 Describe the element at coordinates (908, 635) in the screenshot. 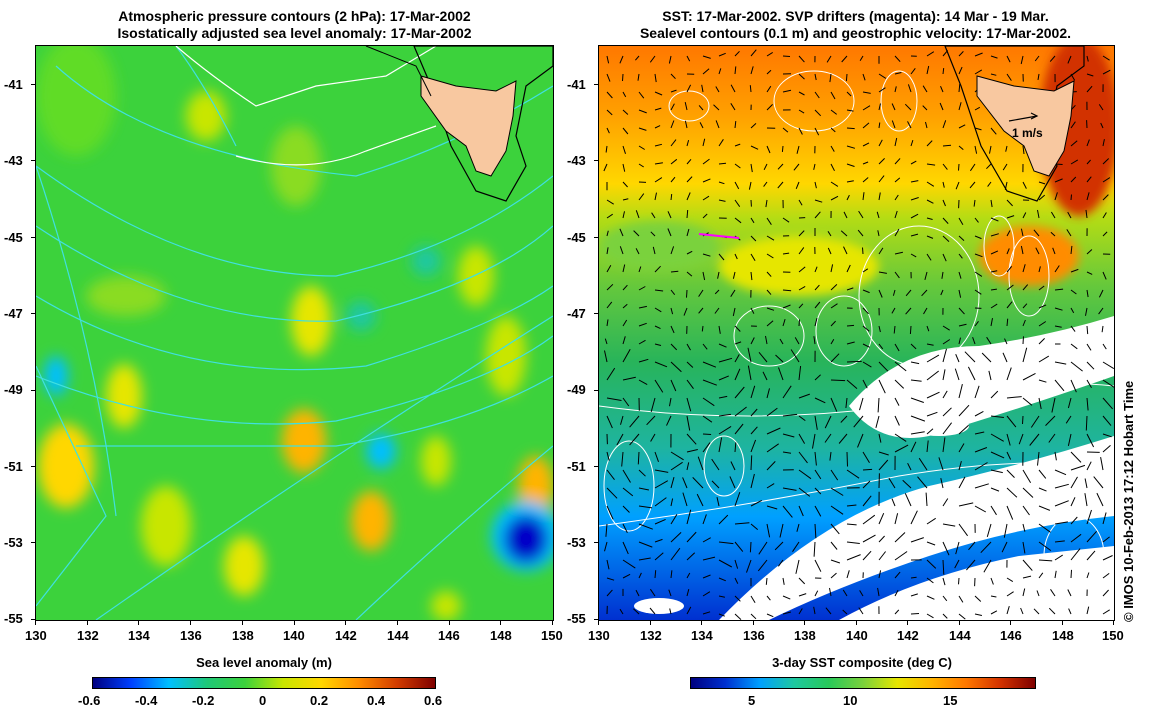

I see `right-x-tick: 142` at that location.